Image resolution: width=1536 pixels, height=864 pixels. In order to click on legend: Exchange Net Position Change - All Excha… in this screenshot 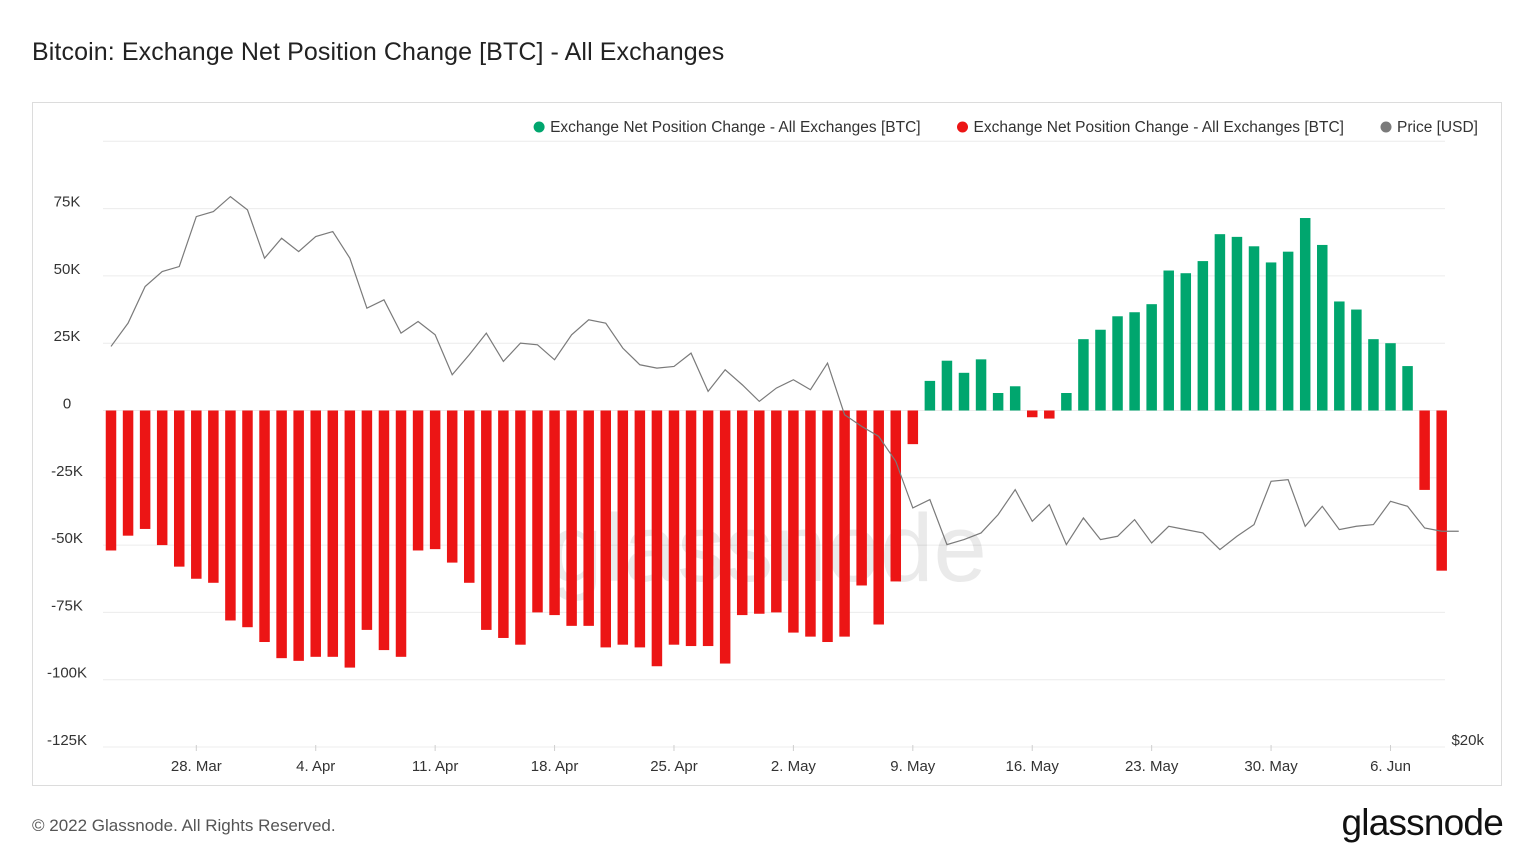, I will do `click(1005, 127)`.